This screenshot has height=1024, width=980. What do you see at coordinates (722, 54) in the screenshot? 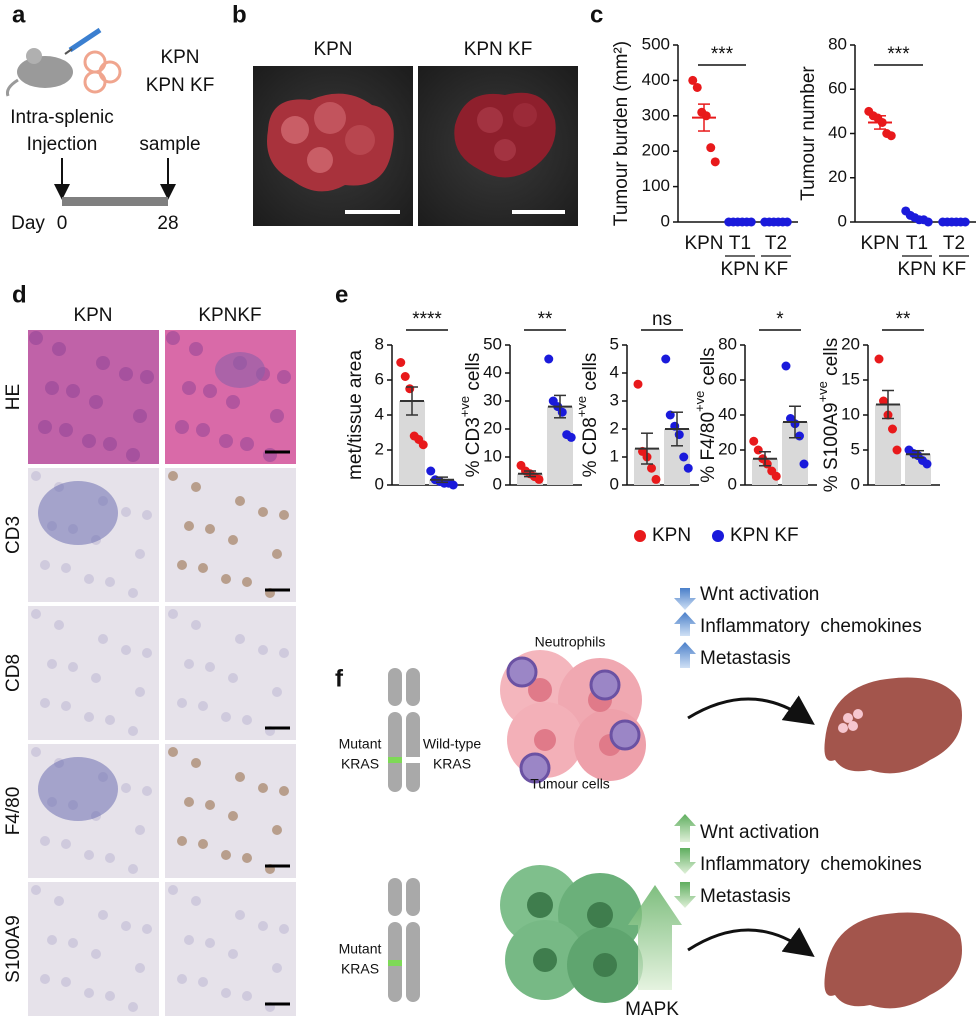
I see `significance: ***` at bounding box center [722, 54].